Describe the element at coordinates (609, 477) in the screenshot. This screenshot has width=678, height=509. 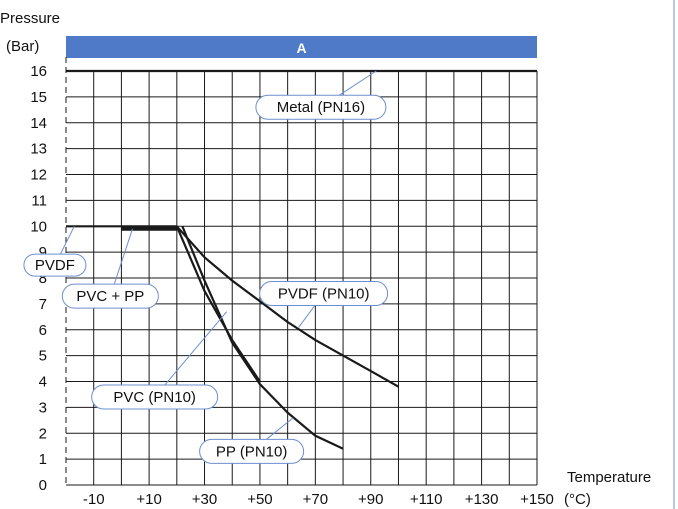
I see `x-axis-title: Temperature` at that location.